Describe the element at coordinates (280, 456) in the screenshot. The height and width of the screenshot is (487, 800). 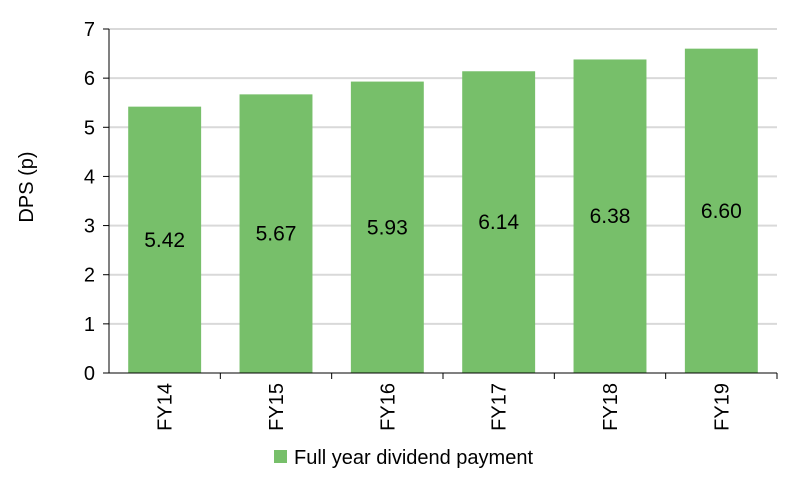
I see `legend-swatch` at that location.